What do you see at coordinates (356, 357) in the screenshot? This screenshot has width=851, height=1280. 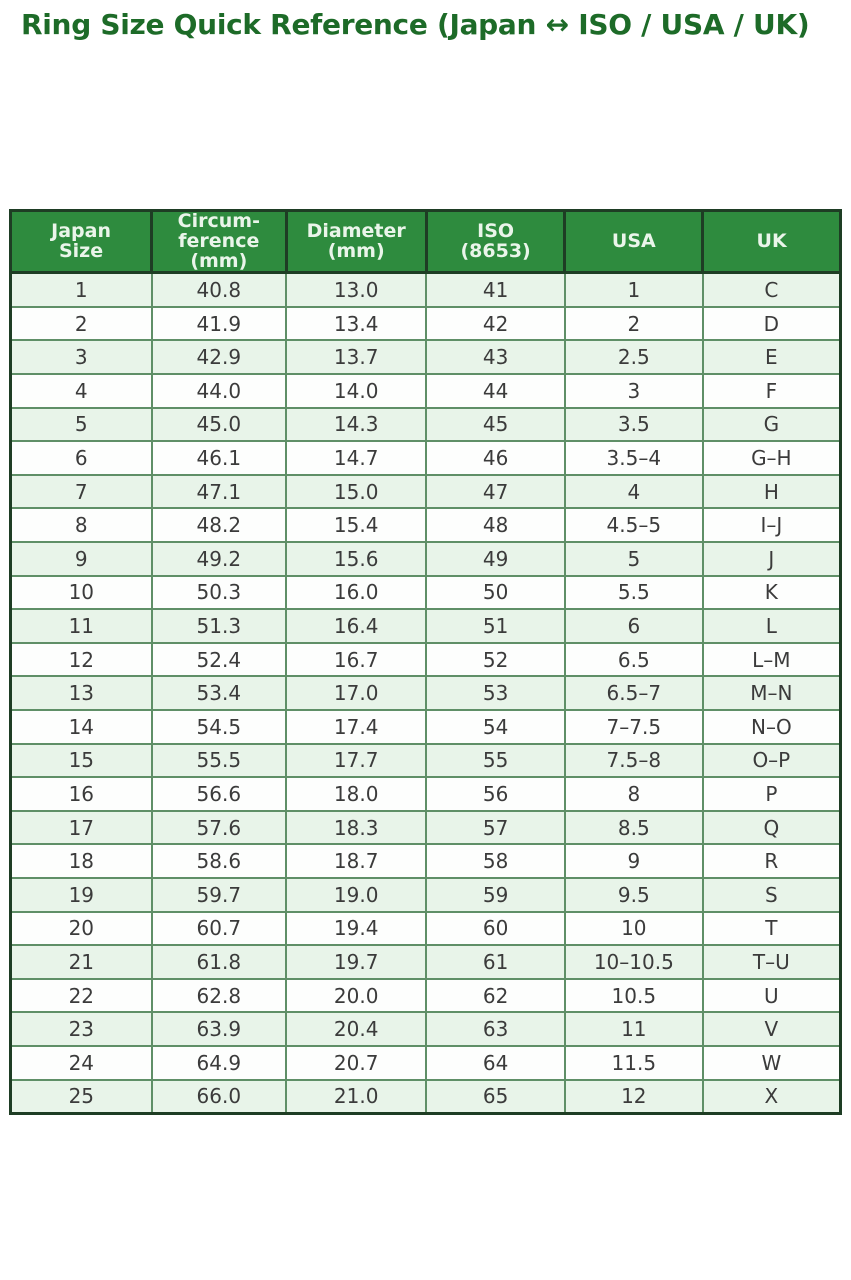 I see `table-cell: 13.7` at bounding box center [356, 357].